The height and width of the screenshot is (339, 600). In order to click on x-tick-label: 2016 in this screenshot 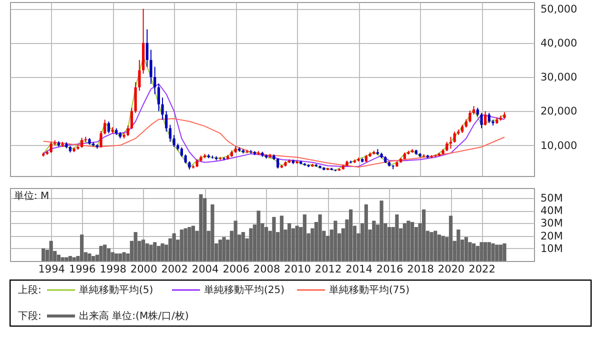, I will do `click(390, 270)`.